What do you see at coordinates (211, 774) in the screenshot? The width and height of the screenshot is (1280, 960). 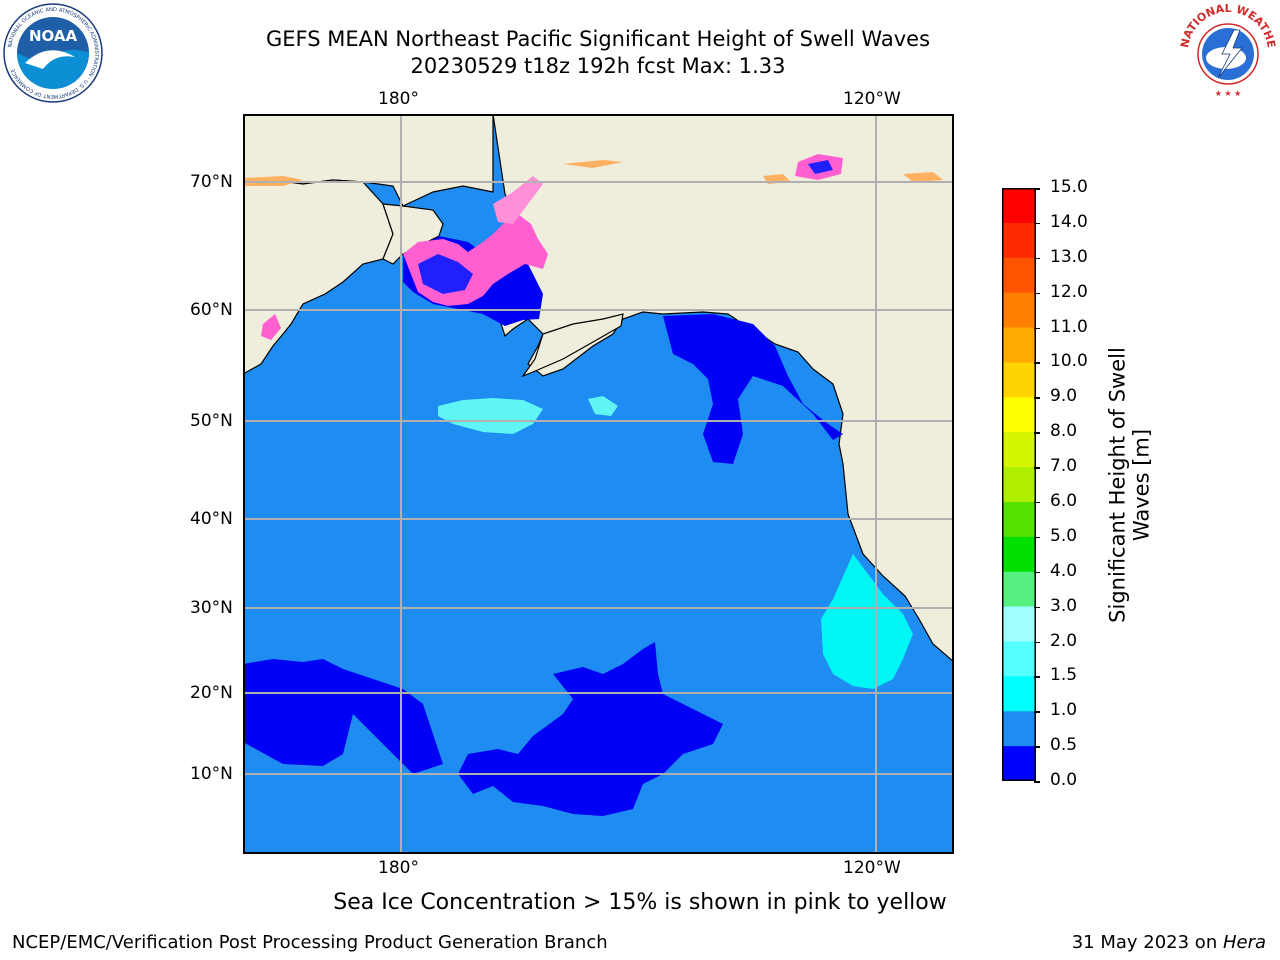 I see `lat-tick-10n: 10°N` at bounding box center [211, 774].